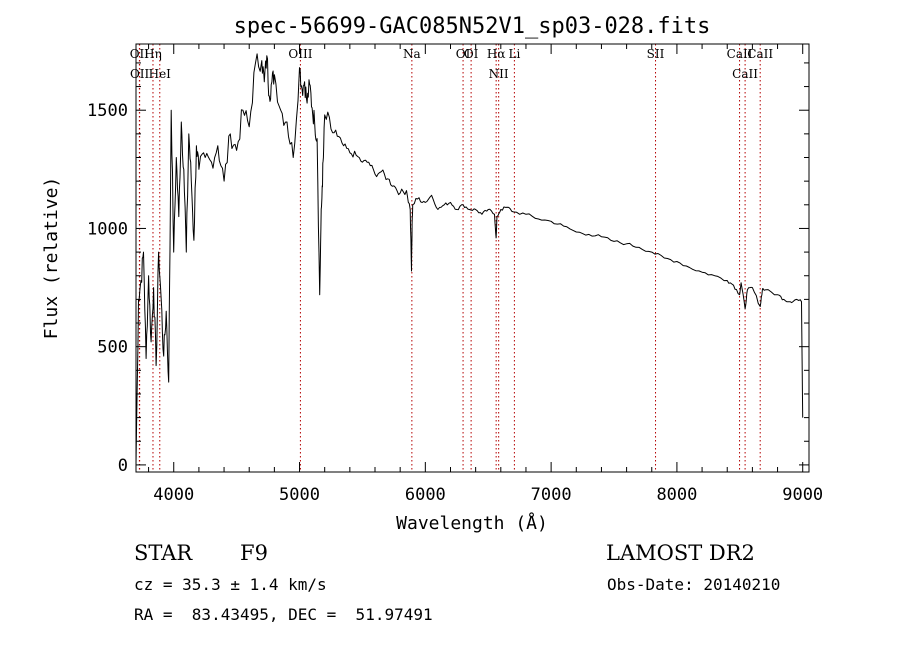 The image size is (900, 649). I want to click on y-tick-label: 0, so click(123, 466).